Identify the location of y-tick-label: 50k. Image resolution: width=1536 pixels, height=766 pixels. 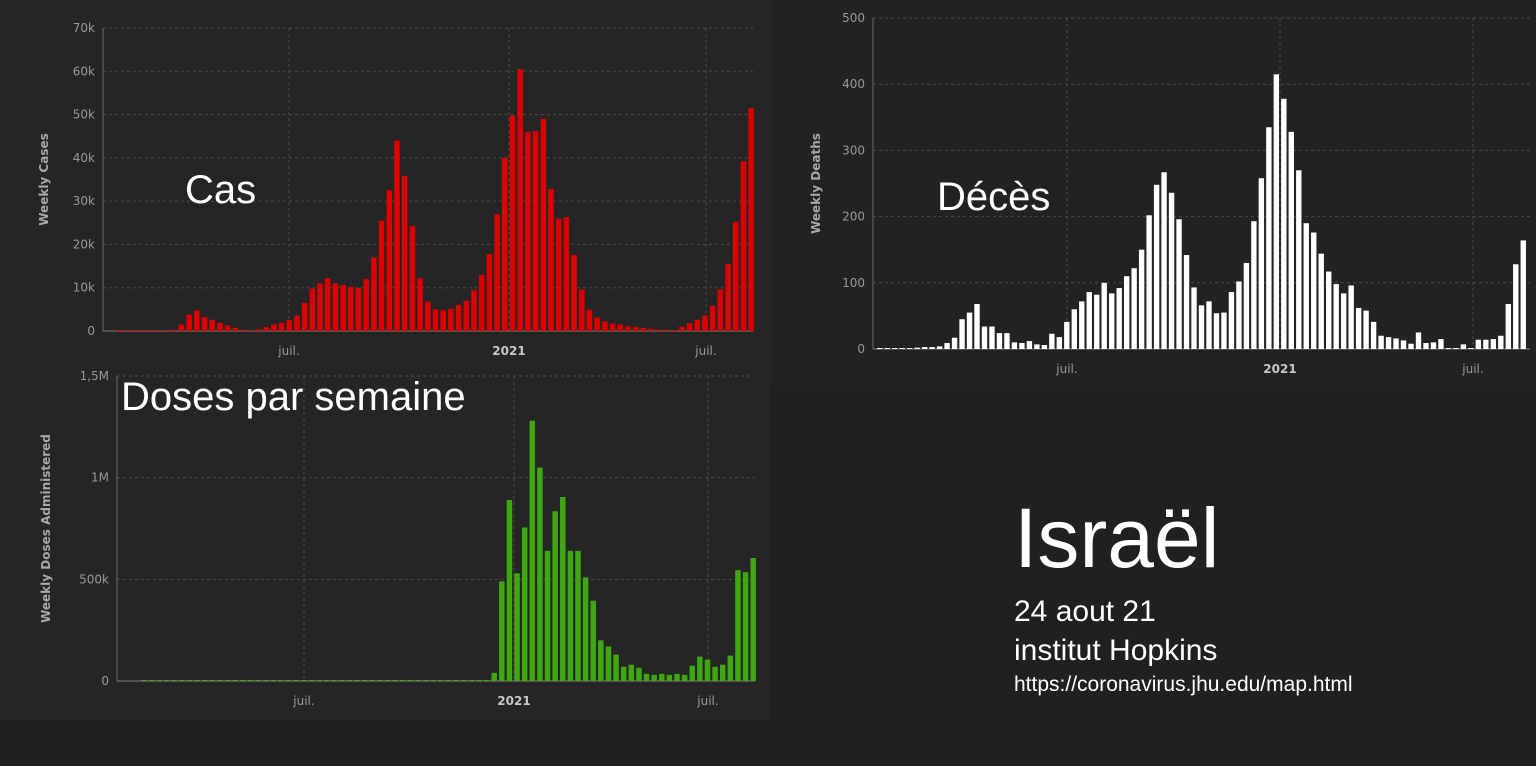
(84, 115).